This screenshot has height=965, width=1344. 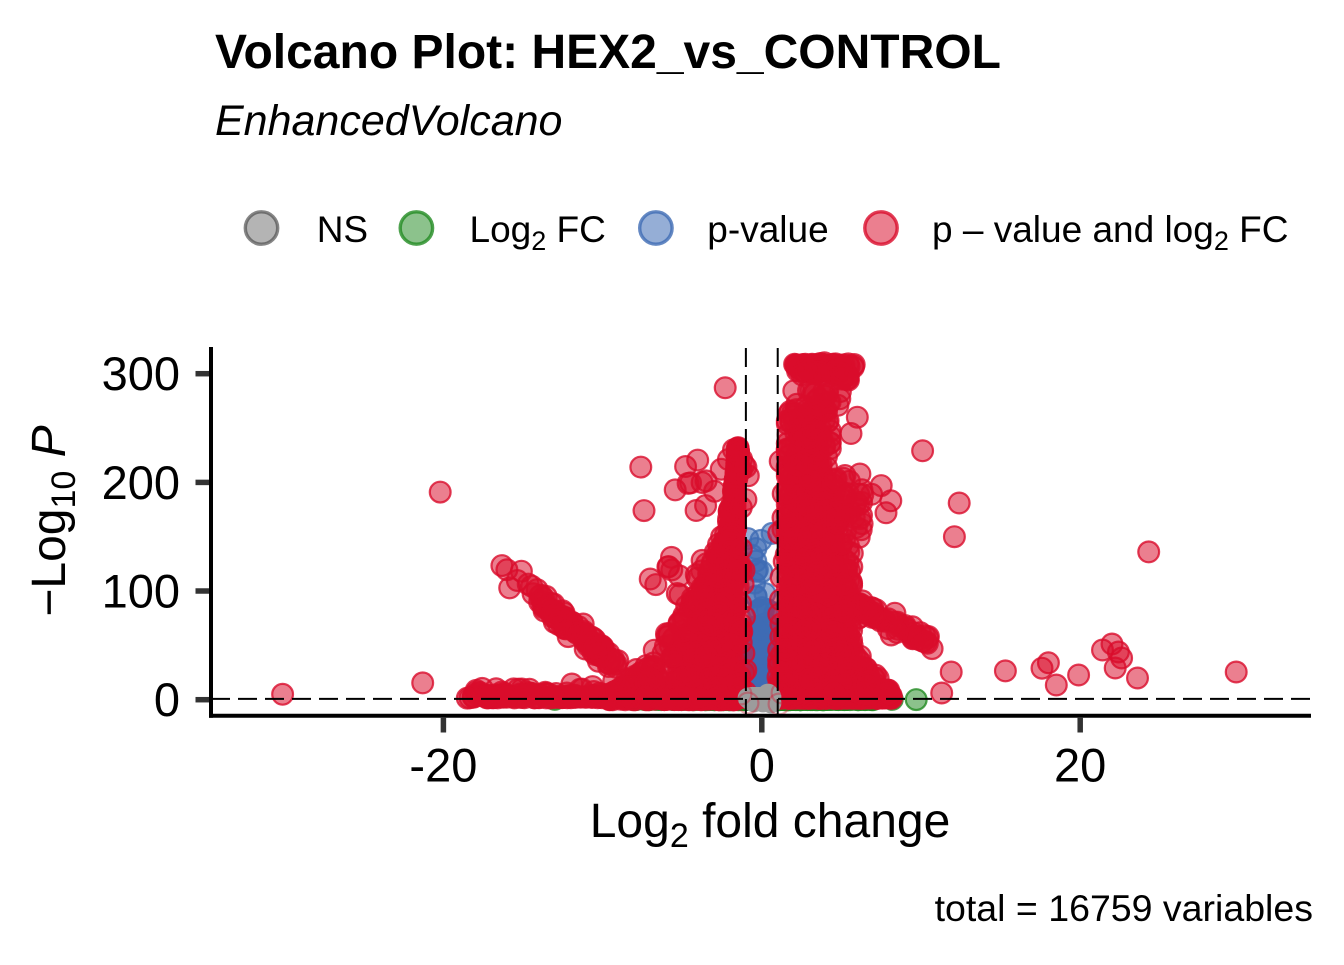 What do you see at coordinates (1124, 908) in the screenshot?
I see `svg-text: total = 16759 variables` at bounding box center [1124, 908].